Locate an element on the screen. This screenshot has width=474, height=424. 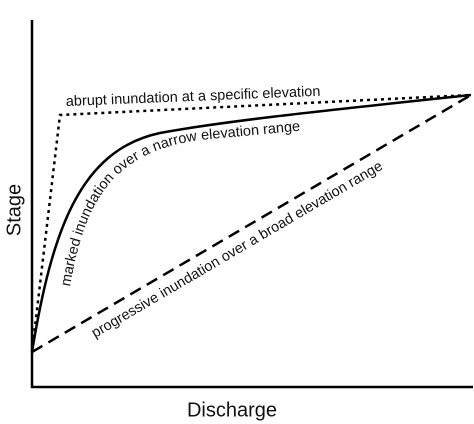
y-axis-label: Stage is located at coordinates (14, 210).